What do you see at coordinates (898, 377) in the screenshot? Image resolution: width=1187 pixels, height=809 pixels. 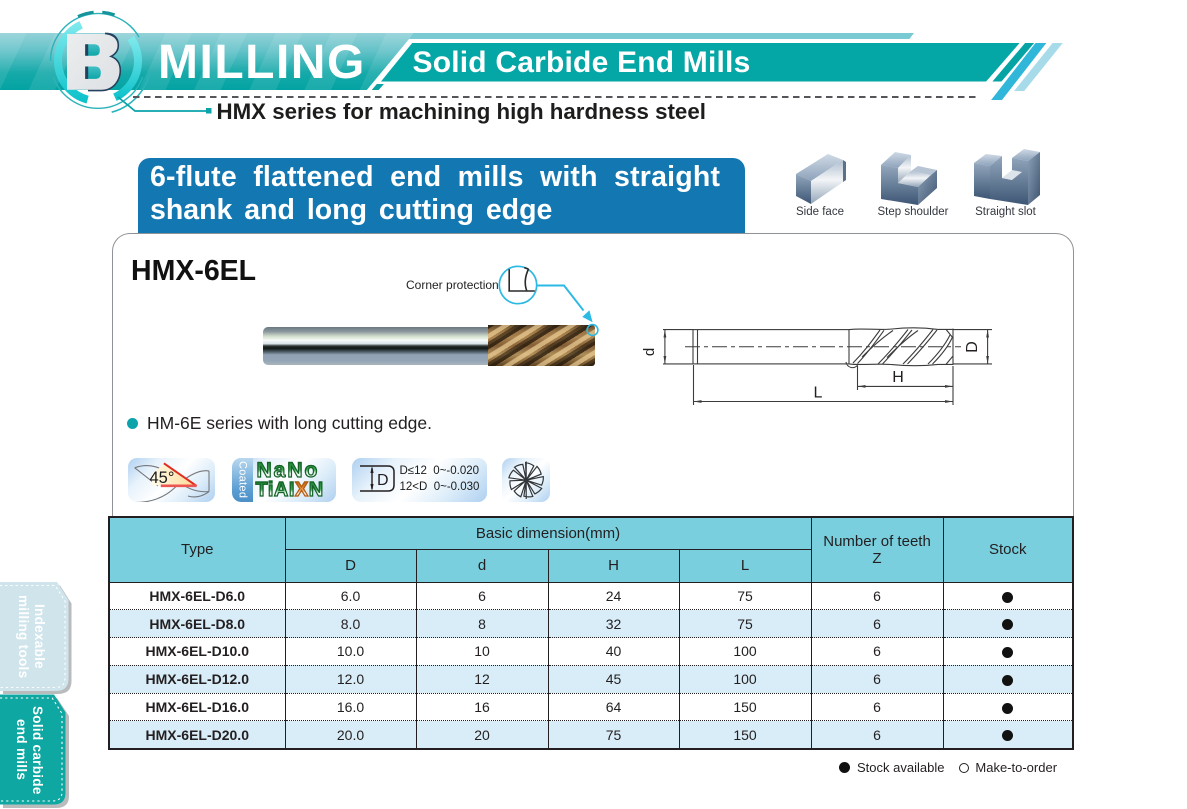 I see `svg-text: H` at bounding box center [898, 377].